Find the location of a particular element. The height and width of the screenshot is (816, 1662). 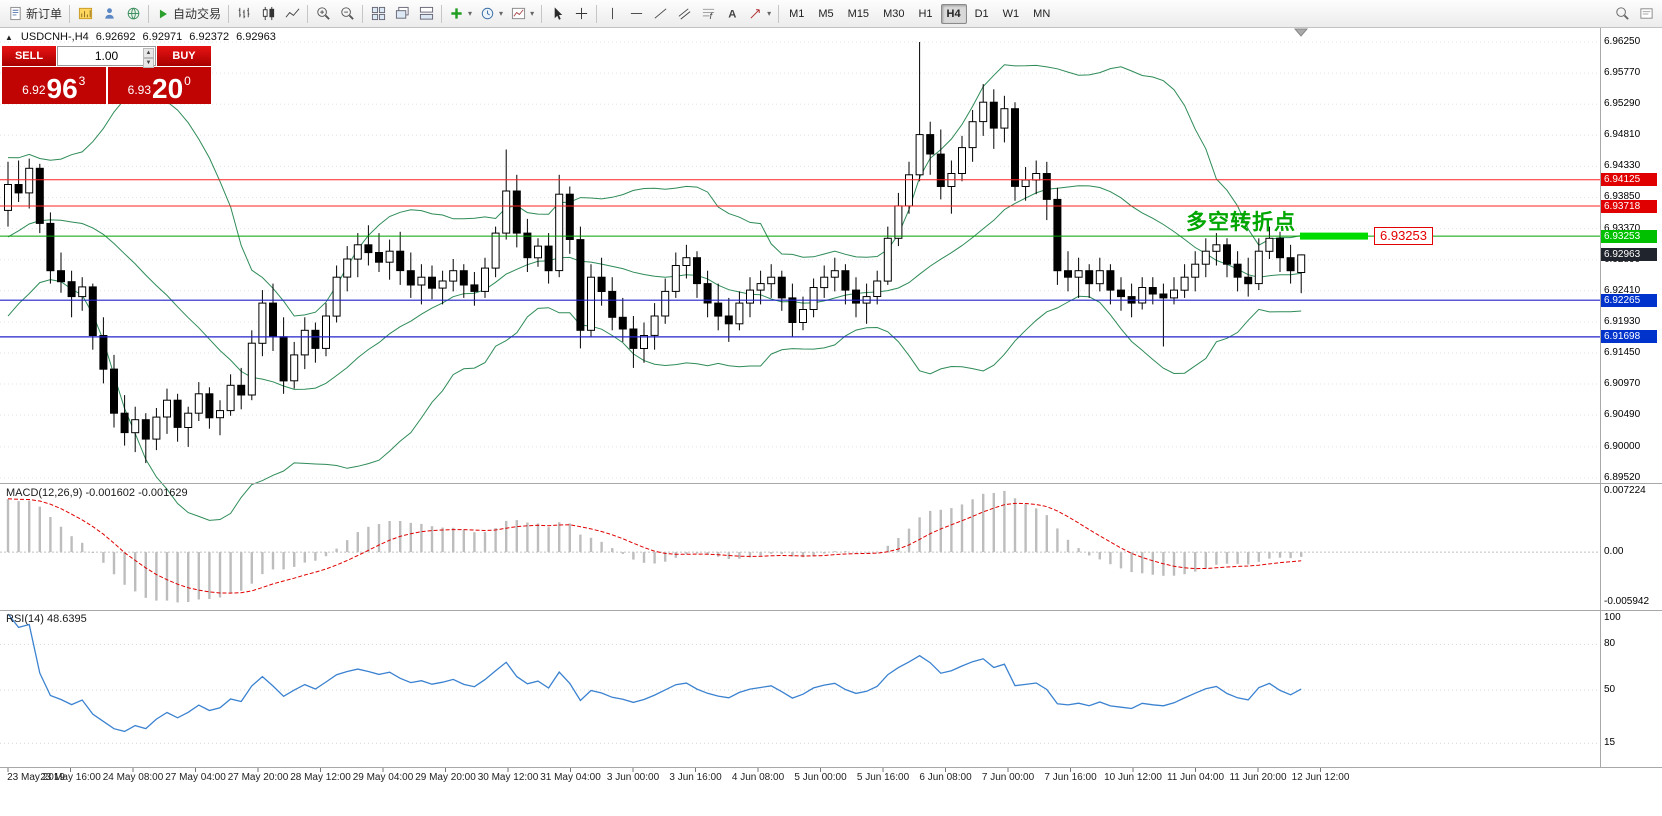

zoom-out-icon is located at coordinates (347, 13).